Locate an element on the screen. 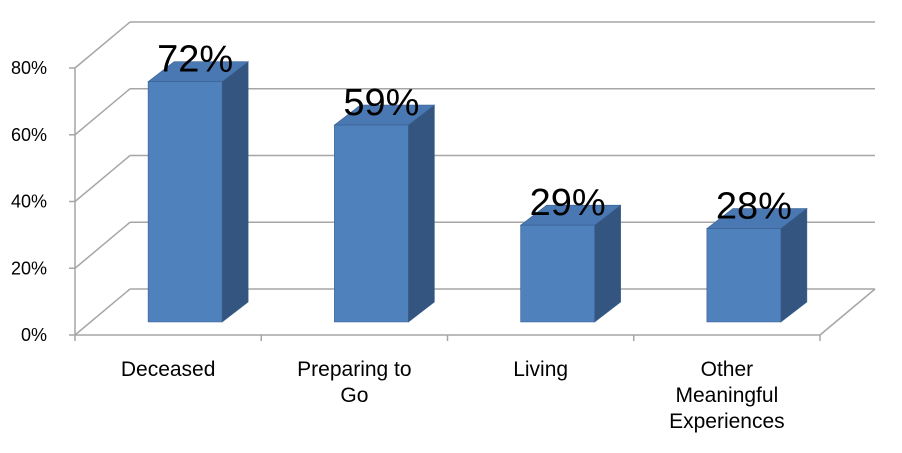 The width and height of the screenshot is (902, 453). y-tick-label: 40% is located at coordinates (29, 202).